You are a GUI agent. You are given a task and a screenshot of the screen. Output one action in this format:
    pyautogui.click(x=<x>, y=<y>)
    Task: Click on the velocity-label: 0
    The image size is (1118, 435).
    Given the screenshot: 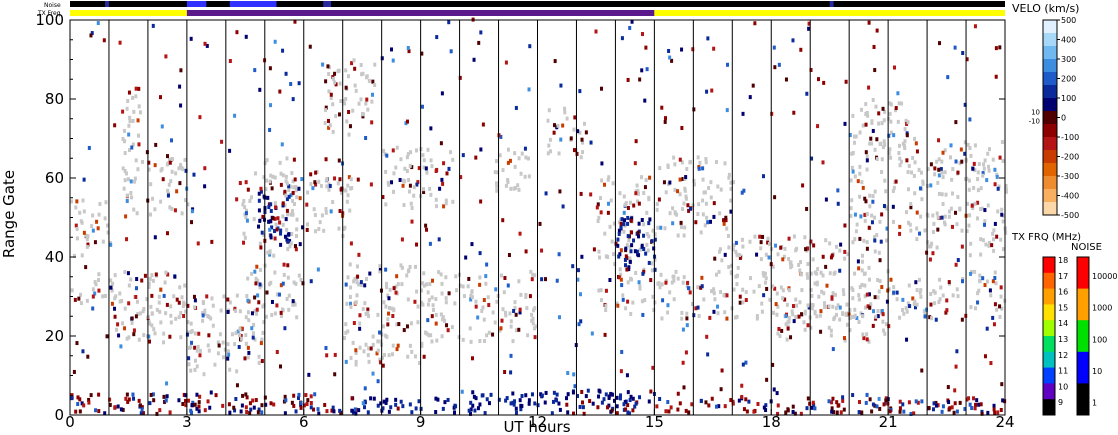 What is the action you would take?
    pyautogui.click(x=1063, y=118)
    